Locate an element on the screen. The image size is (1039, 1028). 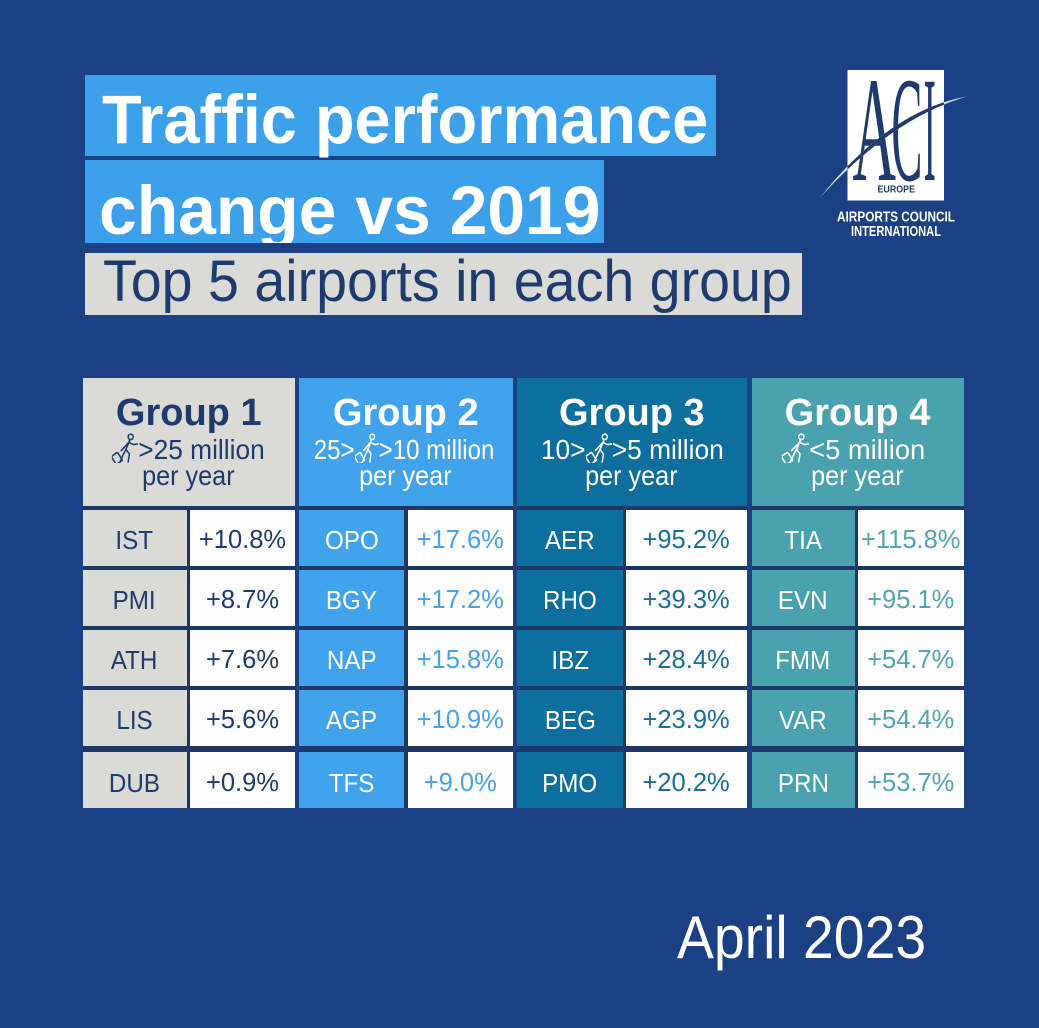
svg-text: EUROPE is located at coordinates (897, 190).